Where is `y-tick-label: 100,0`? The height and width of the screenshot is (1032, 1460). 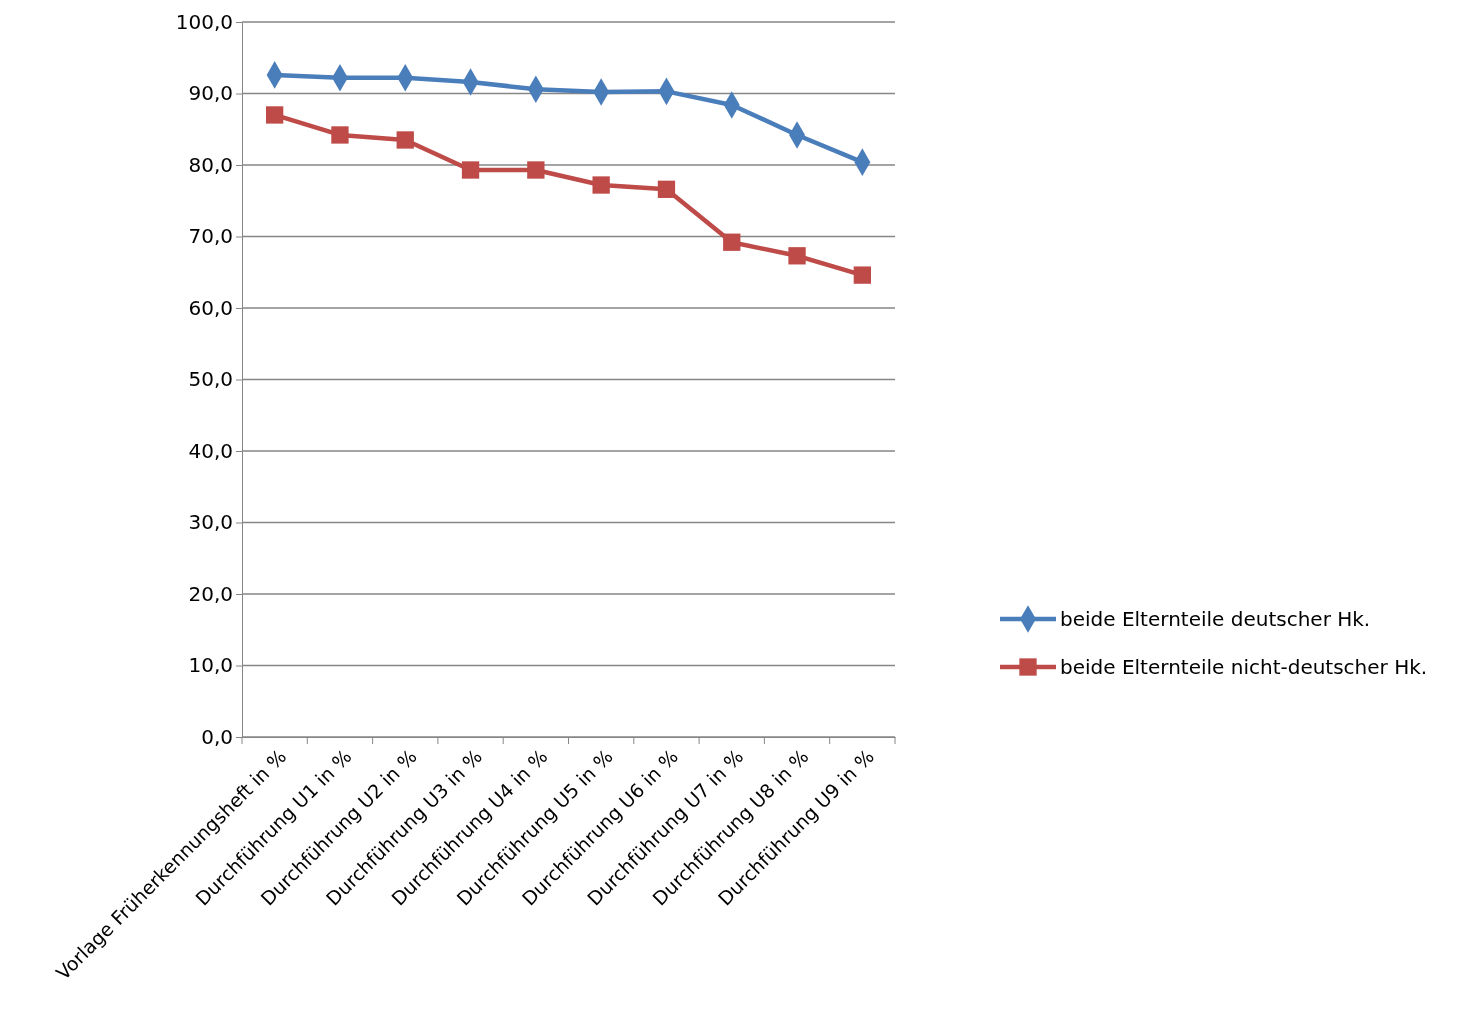
y-tick-label: 100,0 is located at coordinates (204, 21).